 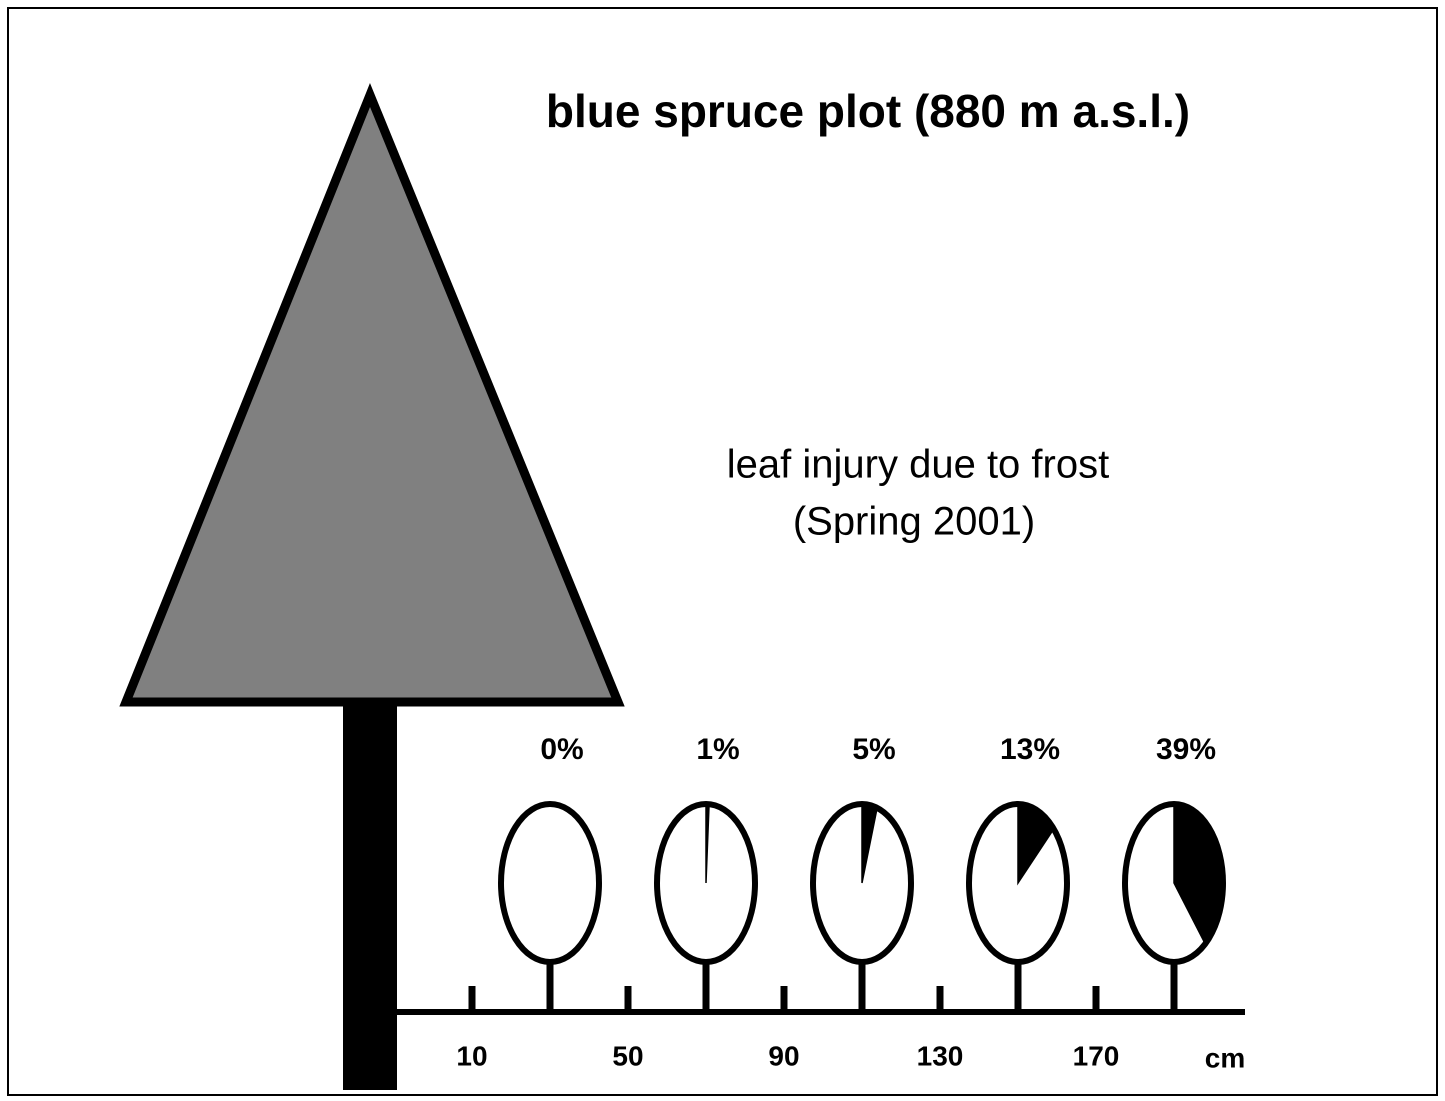 I want to click on leaf, so click(x=550, y=883).